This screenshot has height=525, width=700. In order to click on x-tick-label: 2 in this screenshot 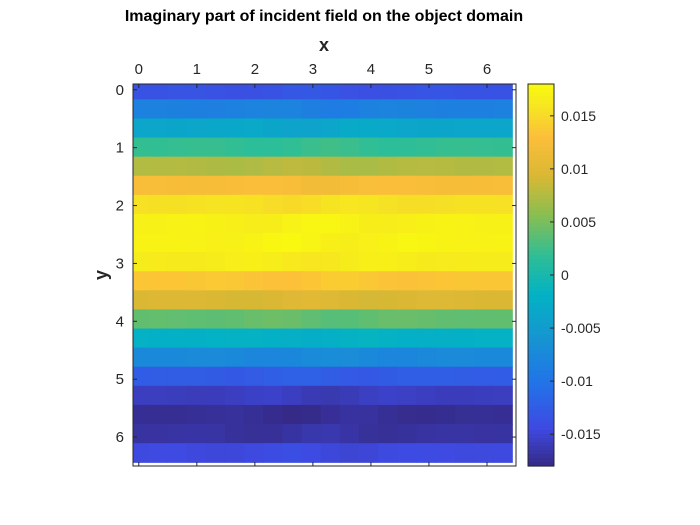, I will do `click(255, 69)`.